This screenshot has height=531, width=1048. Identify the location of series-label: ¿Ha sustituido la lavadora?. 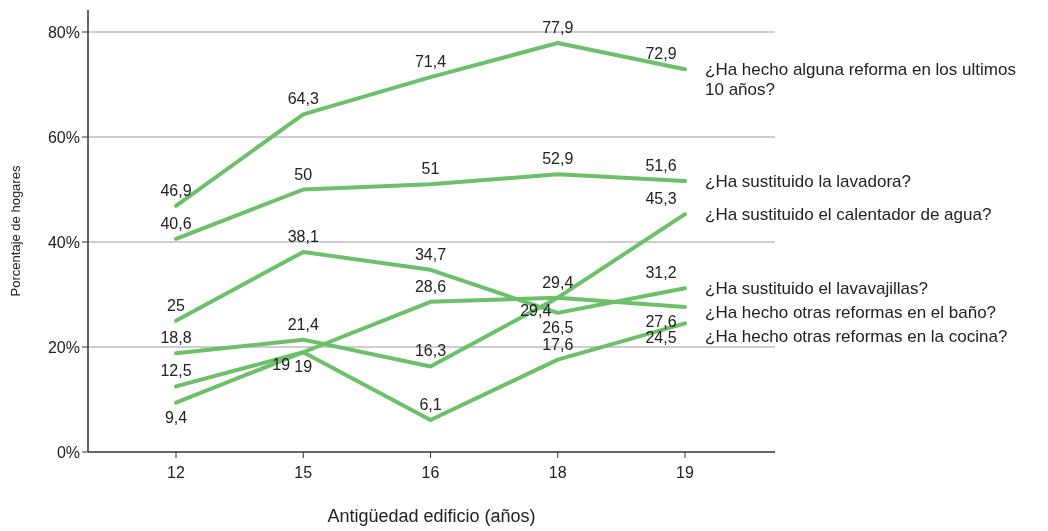
(808, 182).